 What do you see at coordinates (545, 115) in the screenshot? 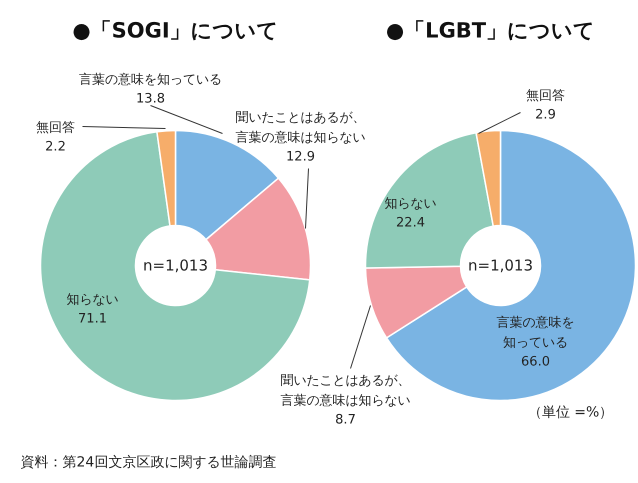
I see `data-label: 2.9` at bounding box center [545, 115].